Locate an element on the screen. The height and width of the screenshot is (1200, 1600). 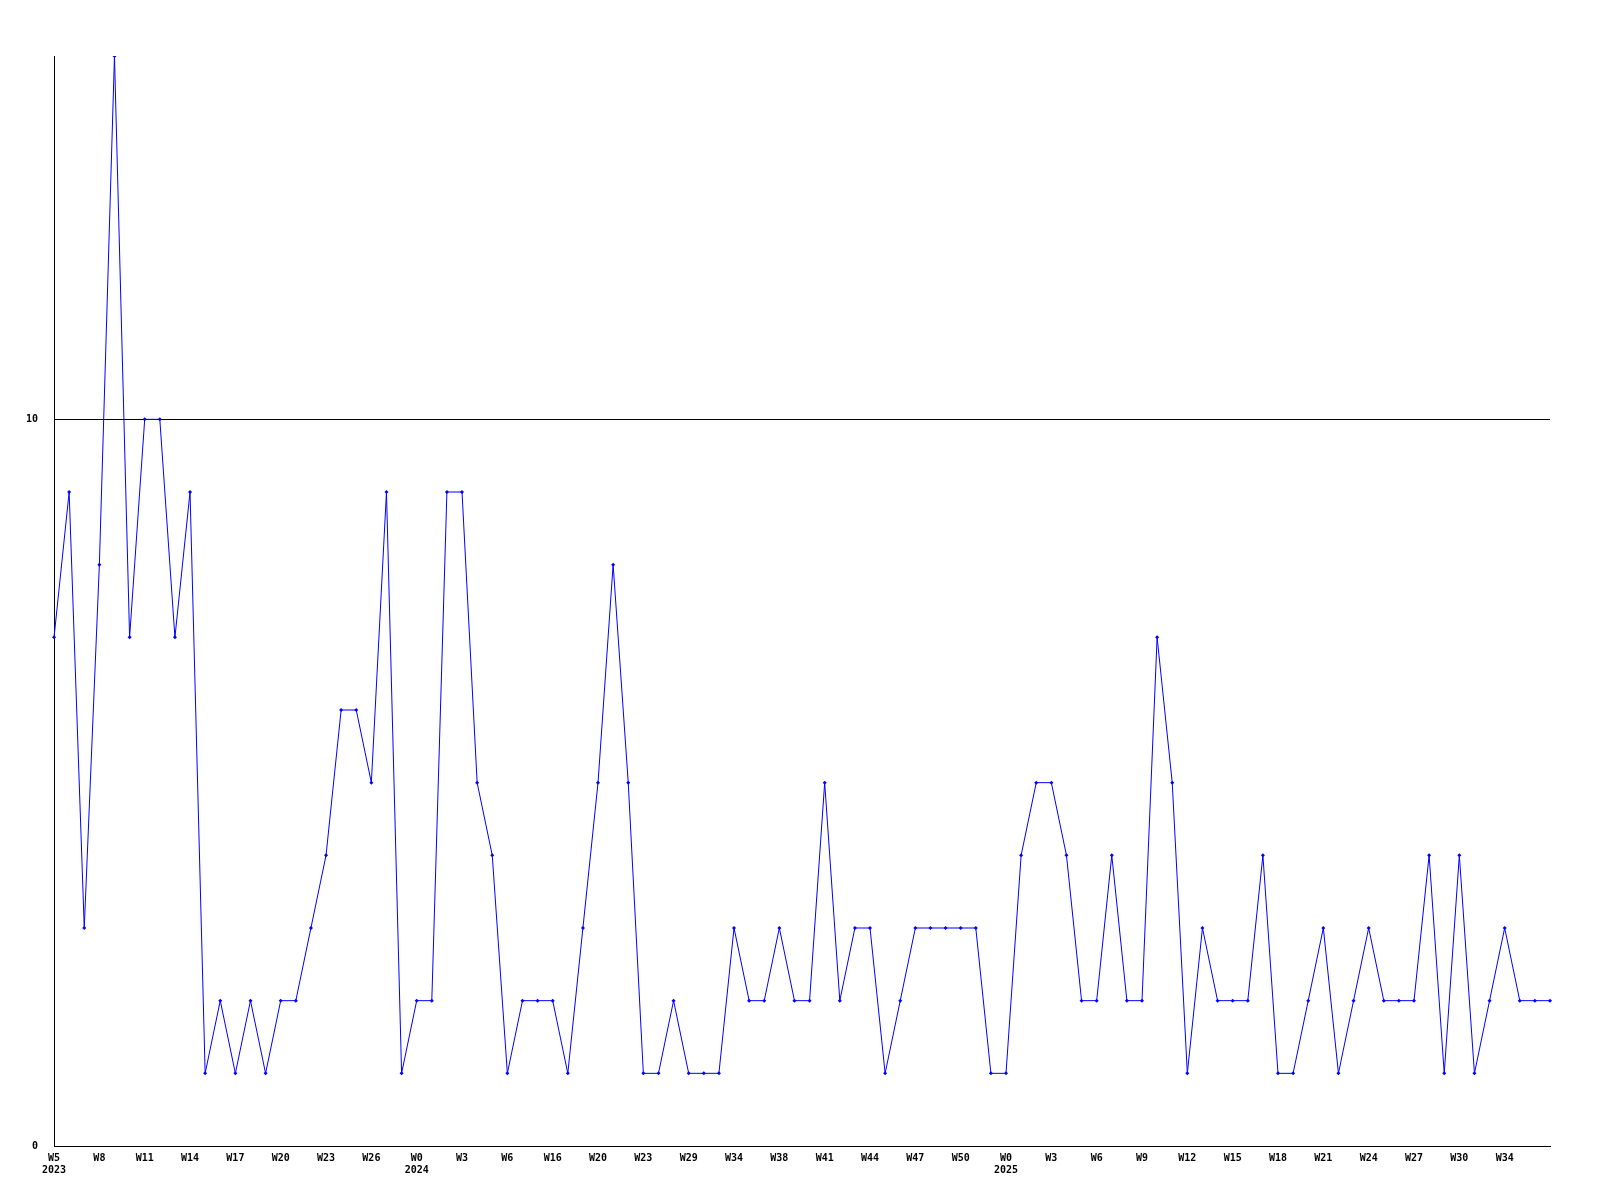
x-tick-label: W12 is located at coordinates (1187, 1157).